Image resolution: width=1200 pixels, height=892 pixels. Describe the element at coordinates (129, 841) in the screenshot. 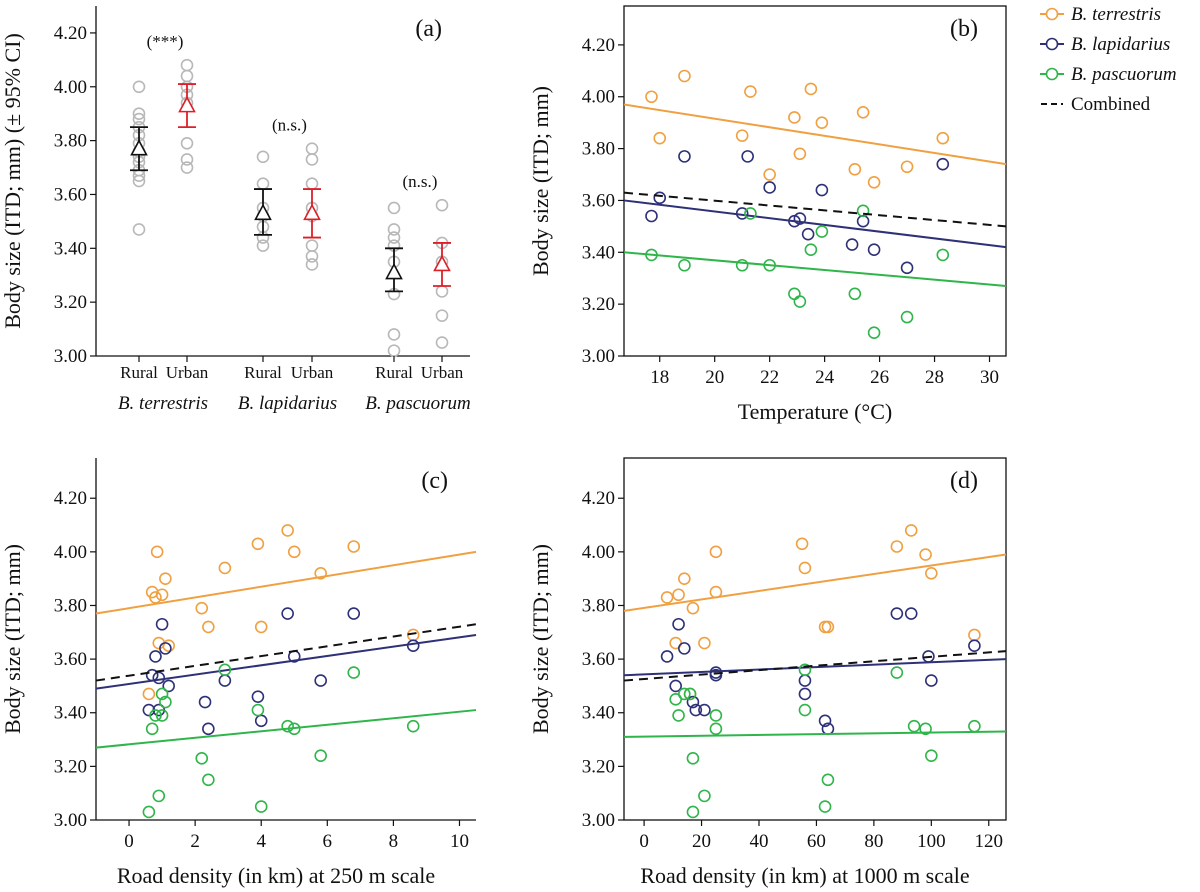

I see `x-tick-label: 0` at that location.